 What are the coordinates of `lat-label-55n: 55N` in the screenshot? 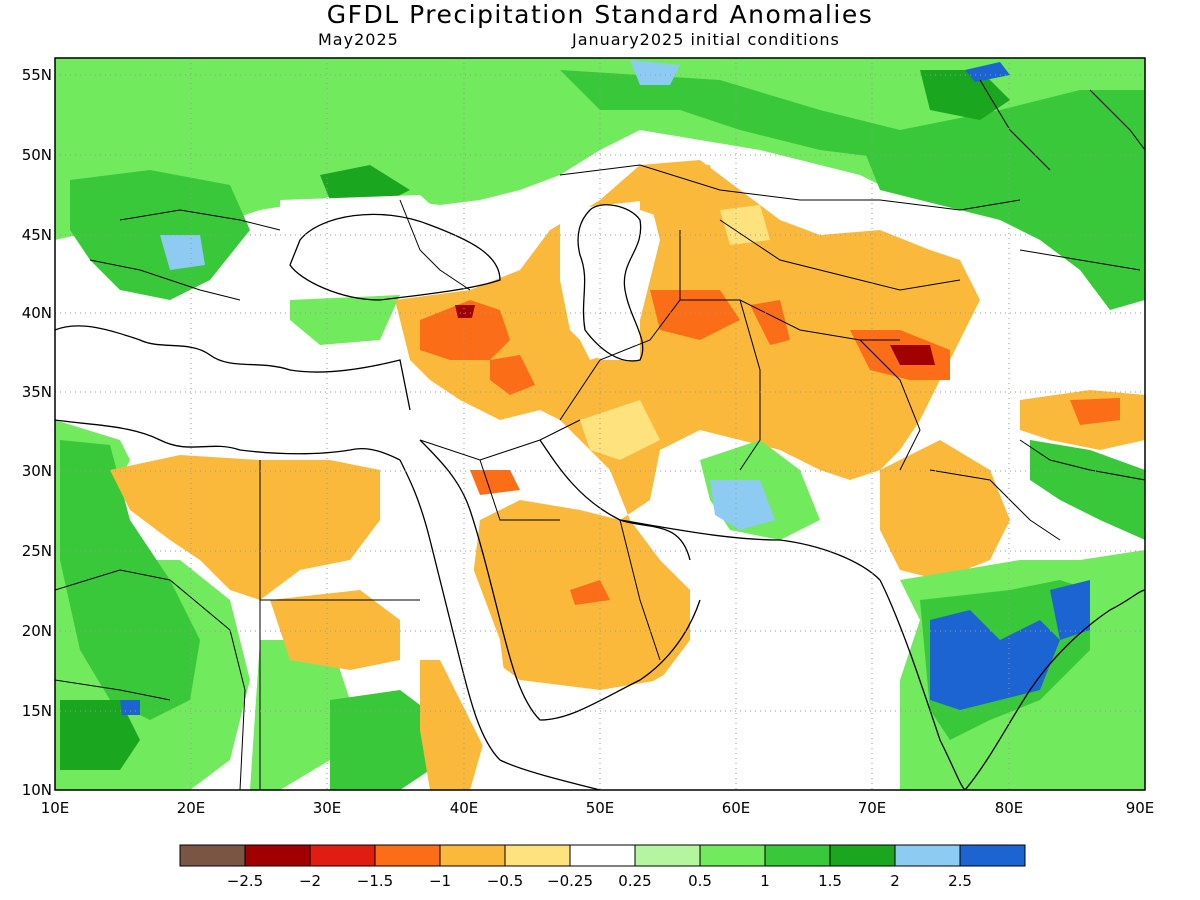 It's located at (37, 75).